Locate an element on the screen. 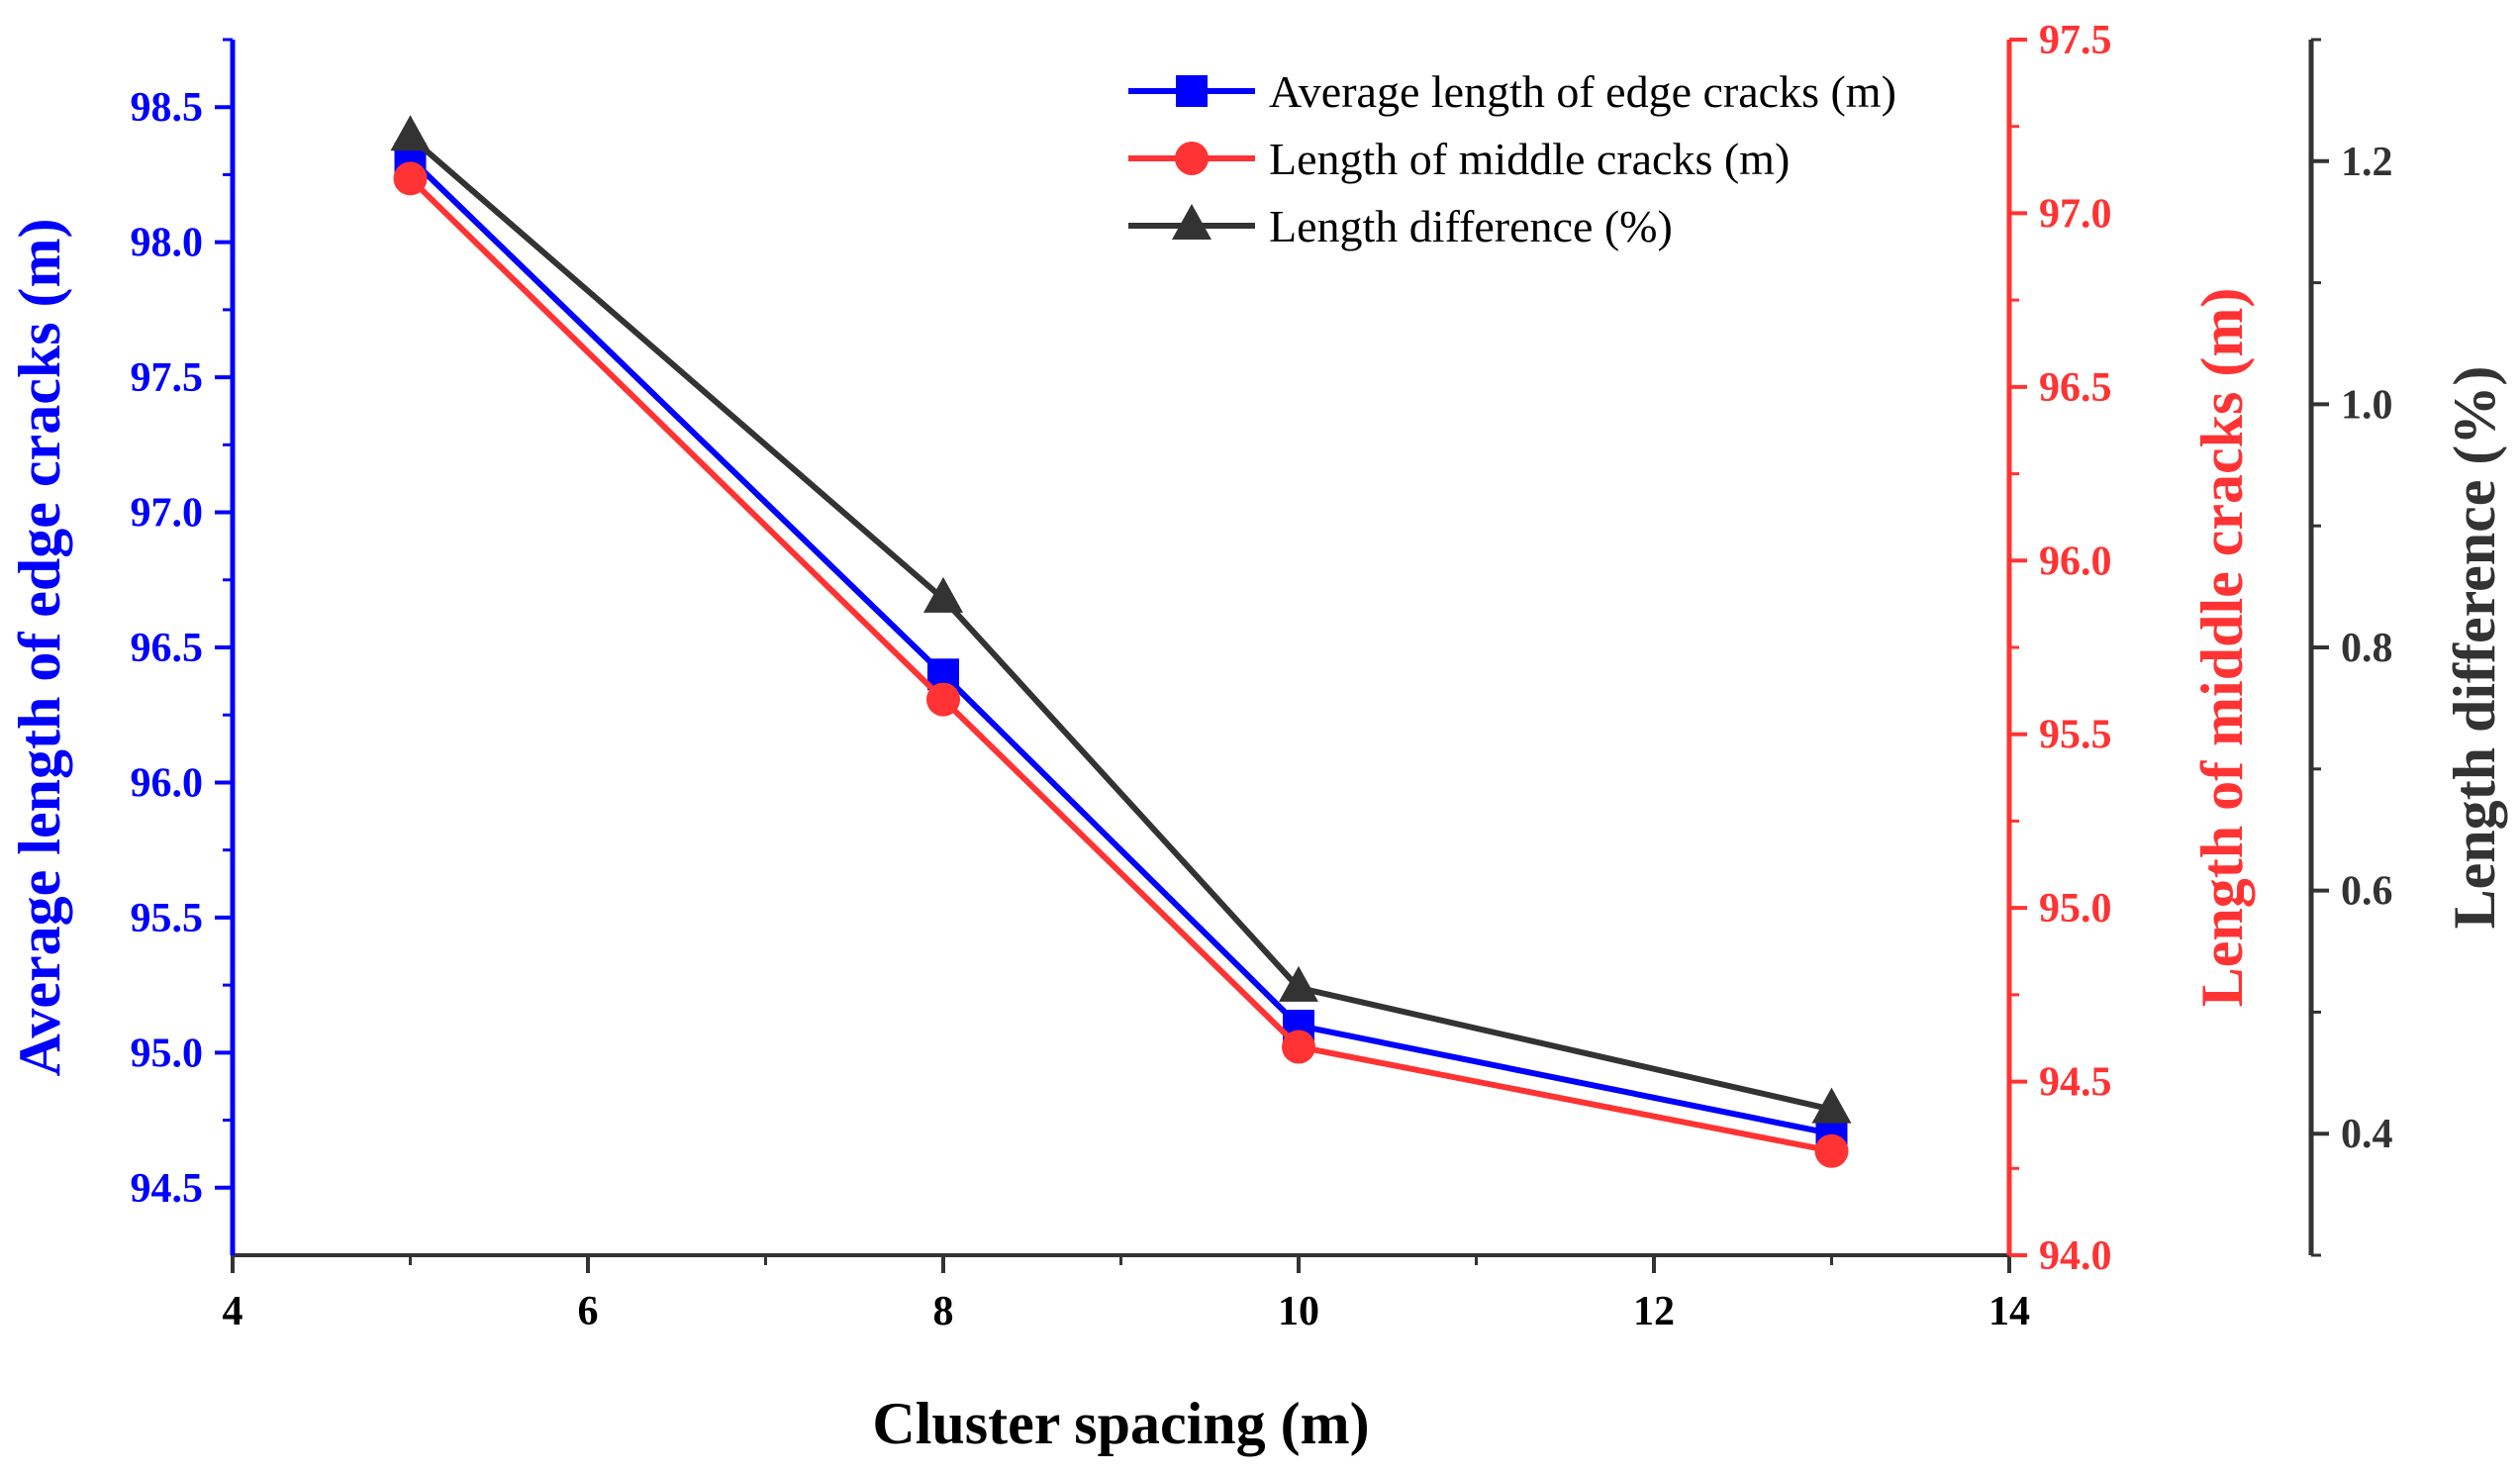 Image resolution: width=2520 pixels, height=1476 pixels. right-tick-label-3: 95.5 is located at coordinates (2075, 735).